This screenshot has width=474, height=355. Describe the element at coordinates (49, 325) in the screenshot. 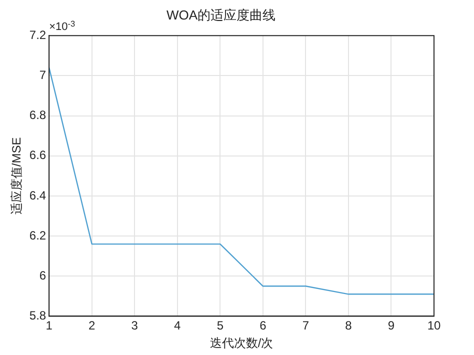

I see `x-tick-label: 1` at that location.